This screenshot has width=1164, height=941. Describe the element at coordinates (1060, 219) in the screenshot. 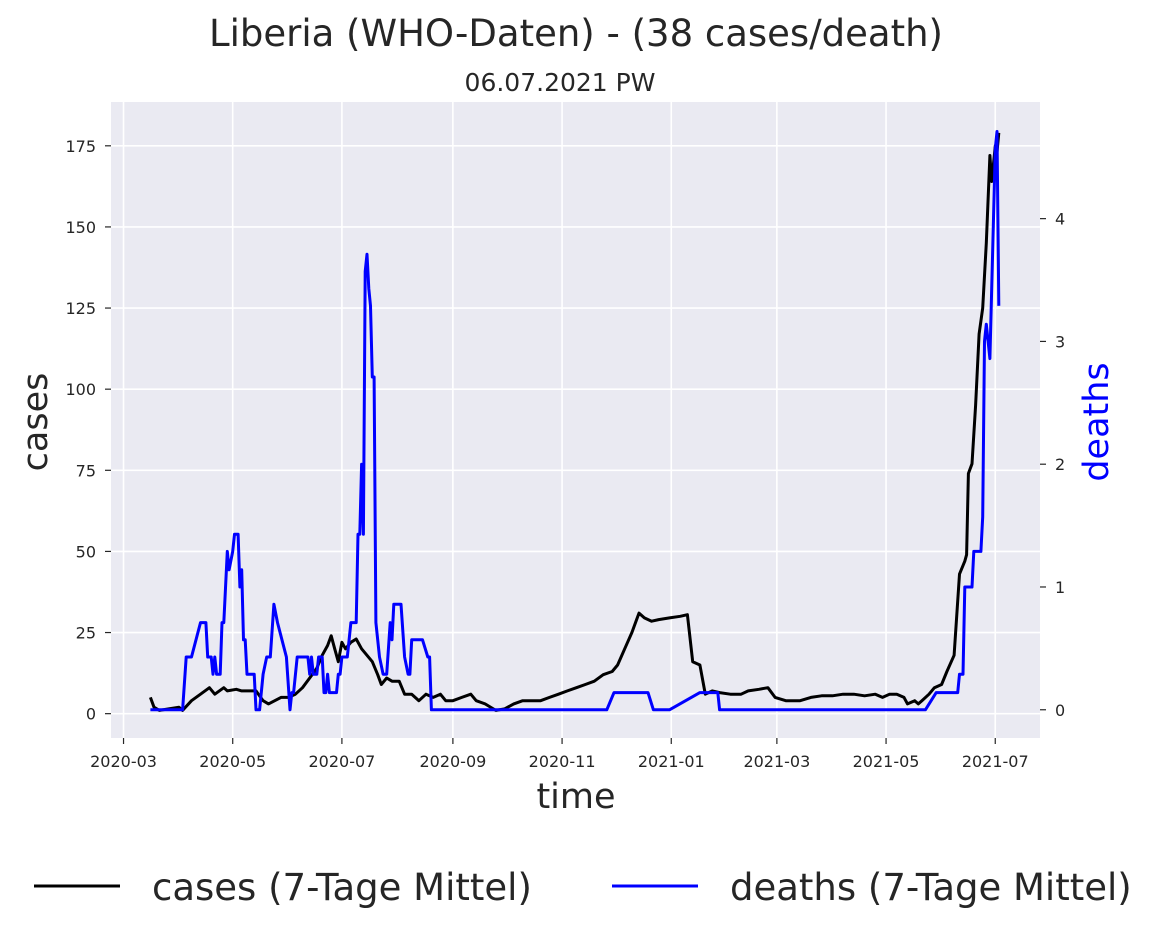

I see `y2-tick-label: 4` at that location.